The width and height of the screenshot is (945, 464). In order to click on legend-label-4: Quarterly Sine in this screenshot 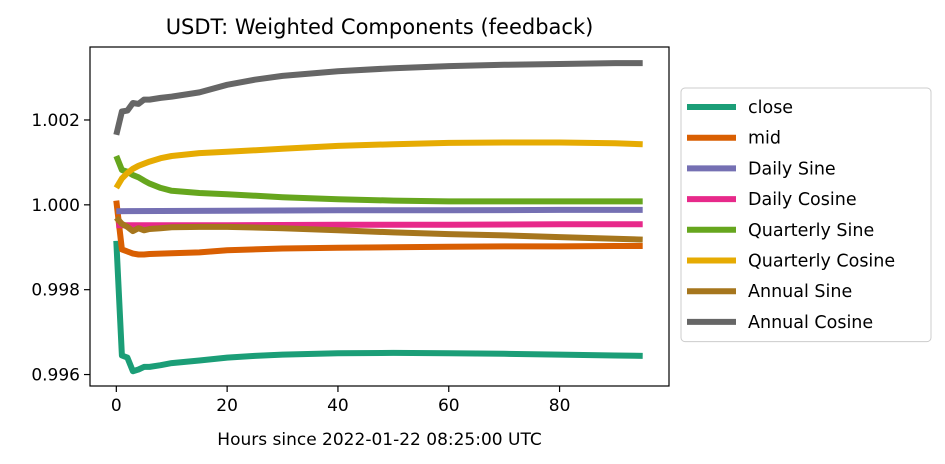, I will do `click(811, 231)`.